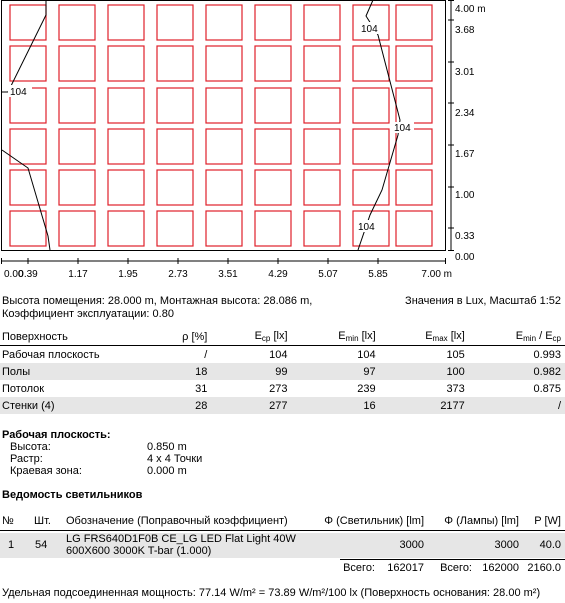 The image size is (565, 603). Describe the element at coordinates (465, 72) in the screenshot. I see `y-tick-label: 3.01` at that location.